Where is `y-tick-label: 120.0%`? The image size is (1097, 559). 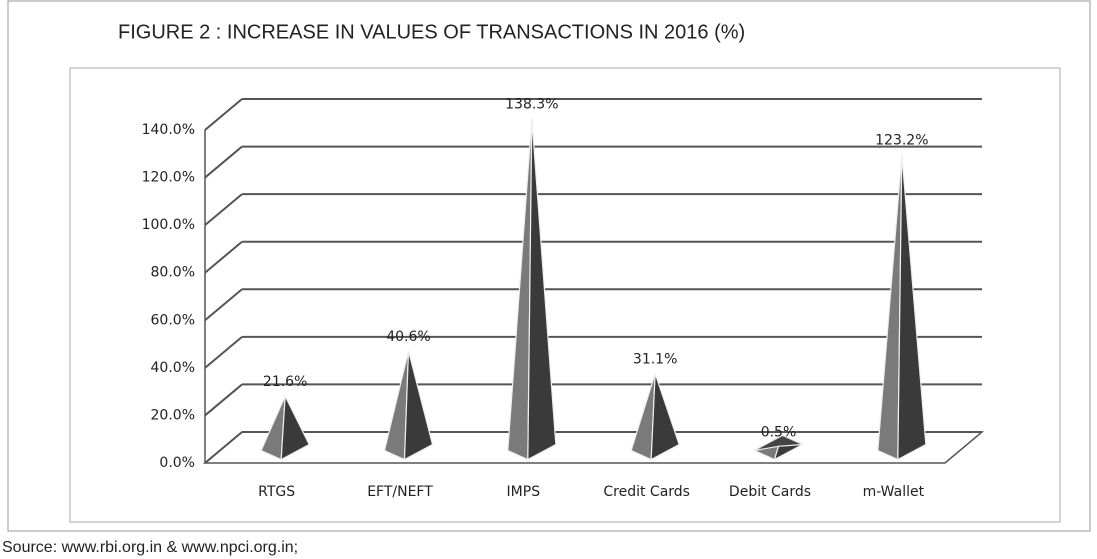 y-tick-label: 120.0% is located at coordinates (168, 178).